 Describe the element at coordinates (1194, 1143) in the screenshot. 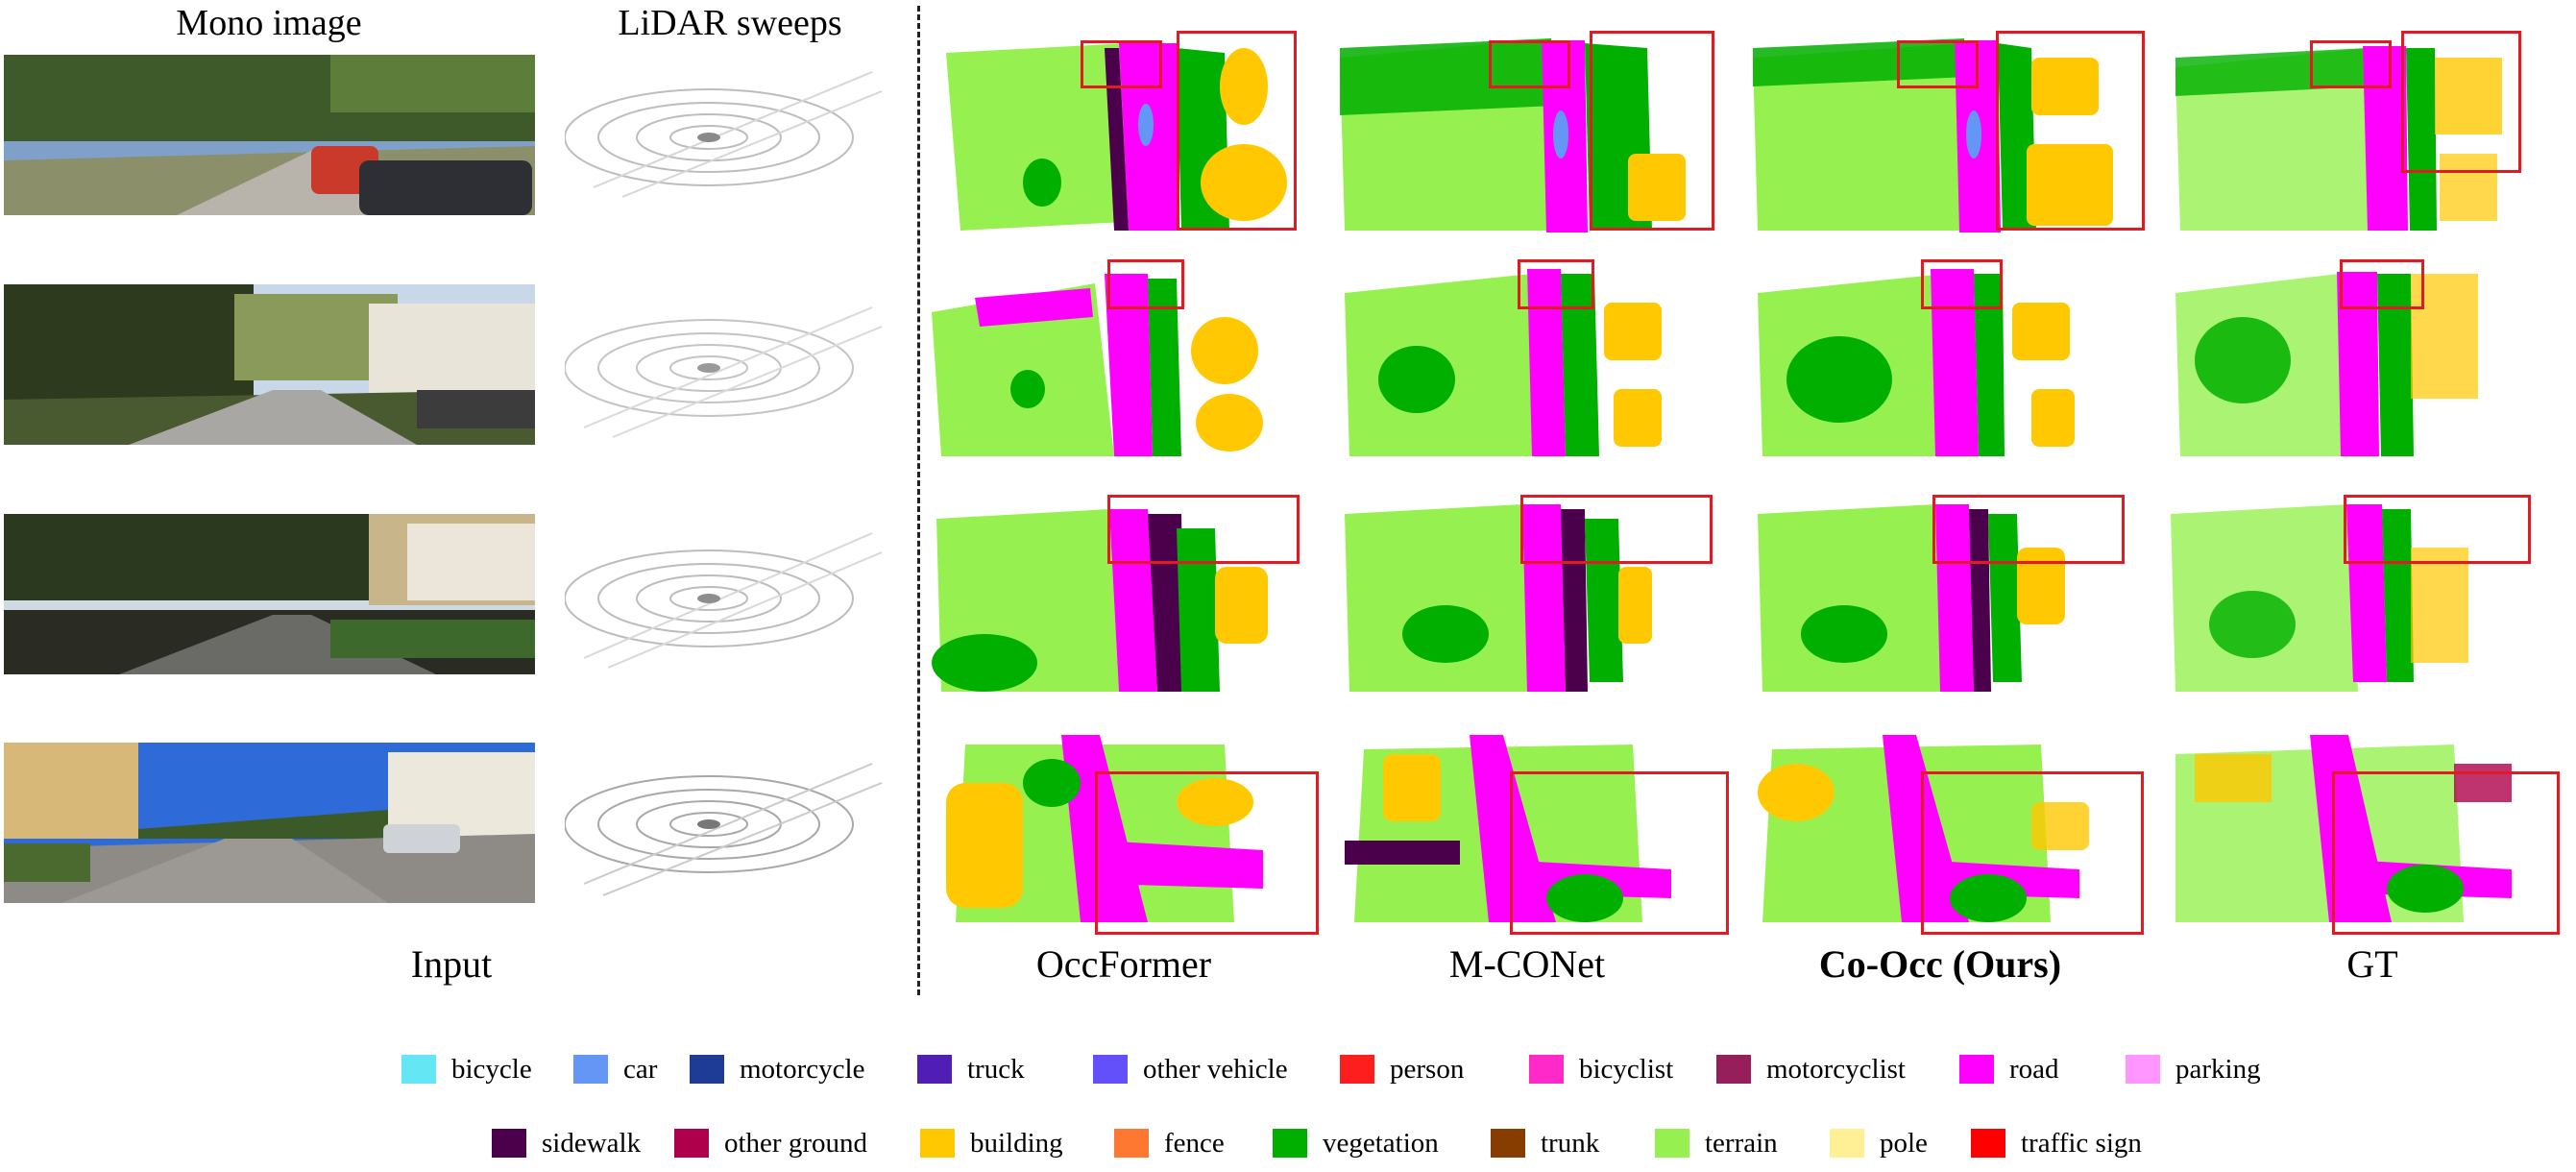

I see `legend-label: fence` at that location.